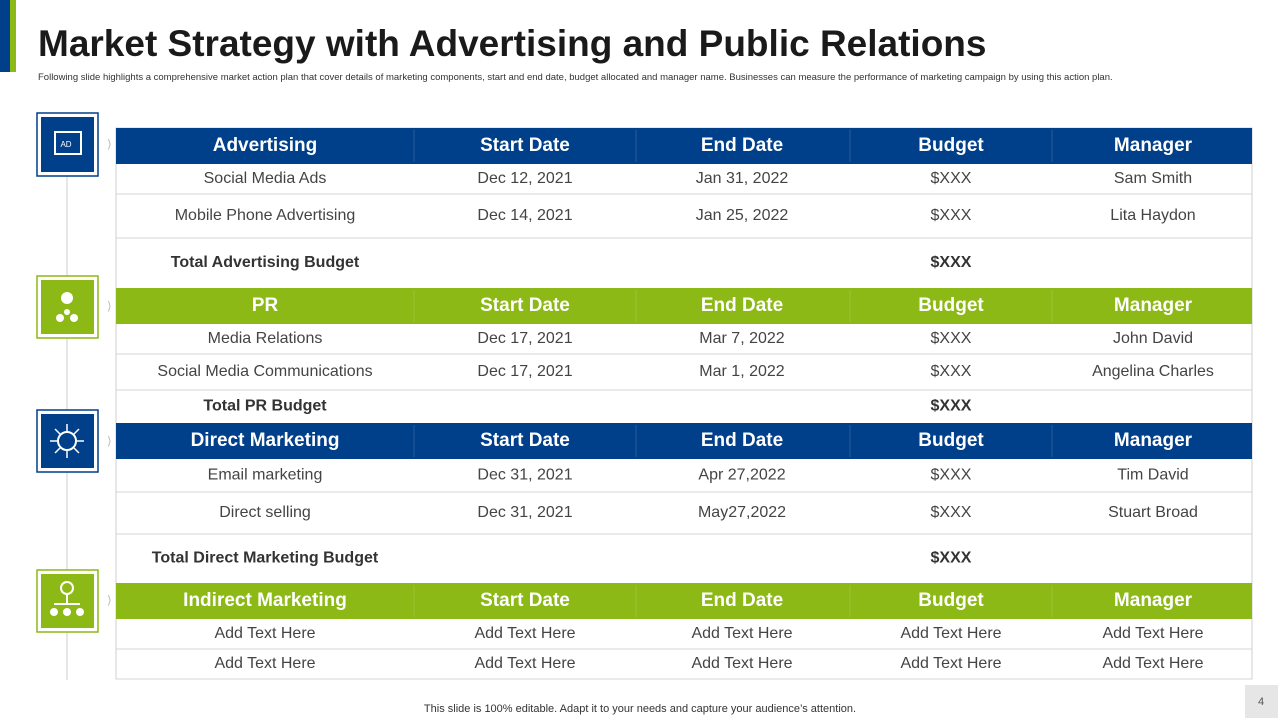 The image size is (1280, 725). Describe the element at coordinates (1153, 178) in the screenshot. I see `cell: Sam Smith` at that location.